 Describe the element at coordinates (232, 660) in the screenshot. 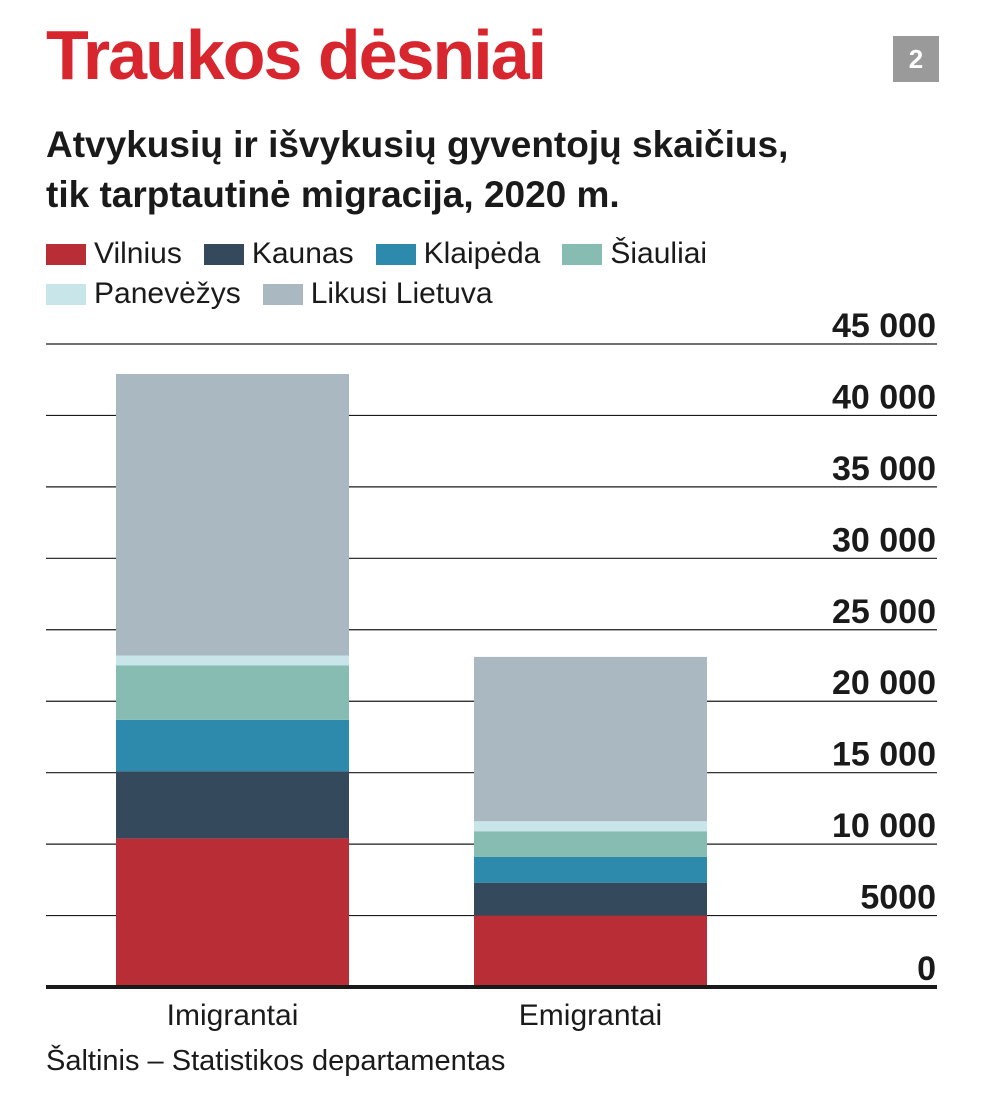

I see `bar-segment-imigrantai-panevezys` at that location.